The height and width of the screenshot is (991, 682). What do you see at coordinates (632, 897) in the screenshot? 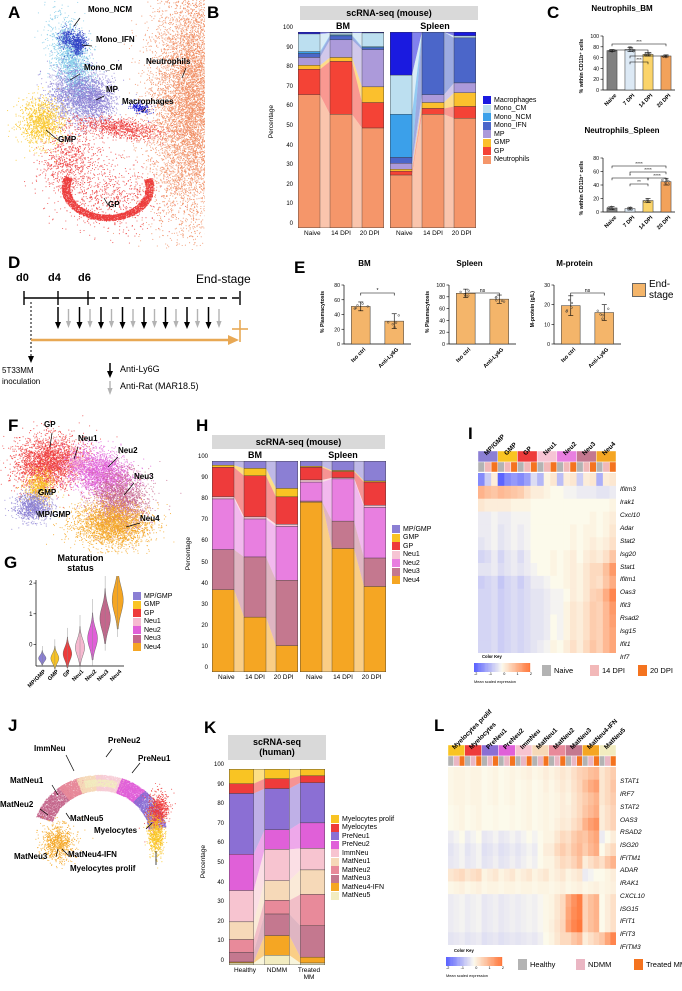
I see `heatmap-gene-label: CXCL10` at bounding box center [632, 897].